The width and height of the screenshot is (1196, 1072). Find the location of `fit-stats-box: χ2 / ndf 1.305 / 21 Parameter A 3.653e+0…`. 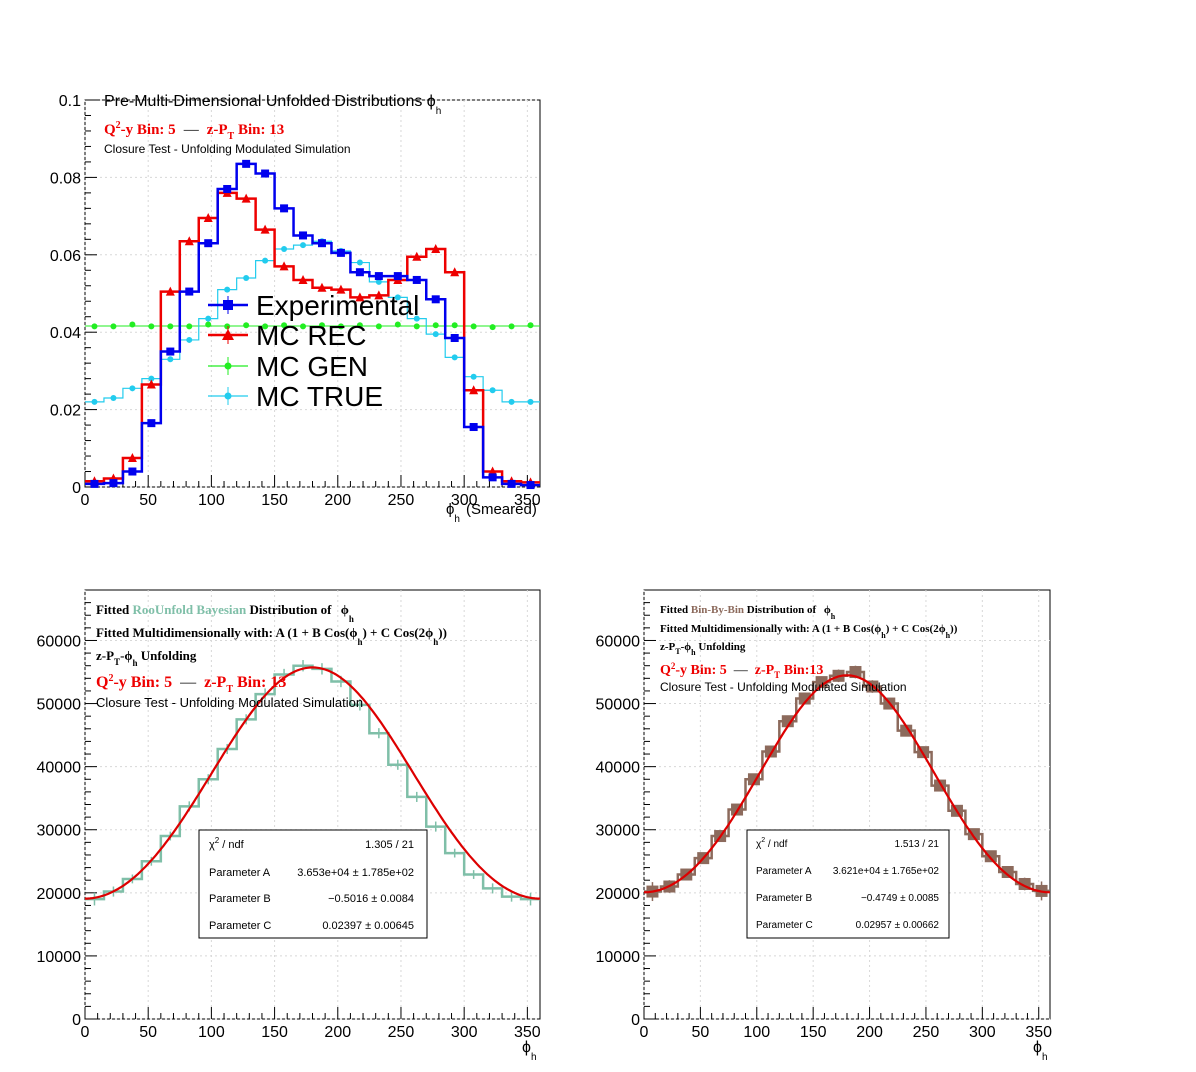

fit-stats-box: χ2 / ndf 1.305 / 21 Parameter A 3.653e+0… is located at coordinates (313, 884).